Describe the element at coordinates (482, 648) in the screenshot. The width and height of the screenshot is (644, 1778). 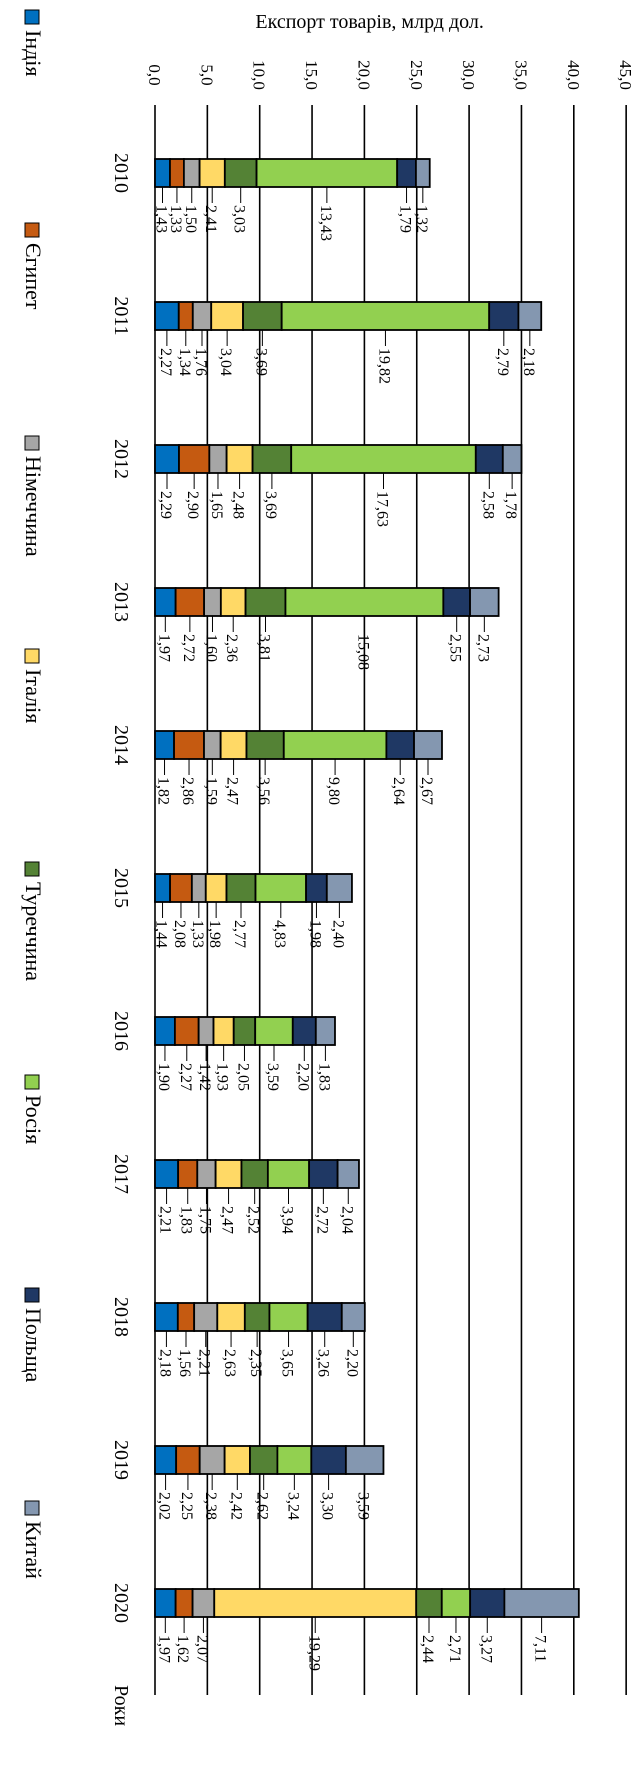
I see `data-label: 2,73` at that location.